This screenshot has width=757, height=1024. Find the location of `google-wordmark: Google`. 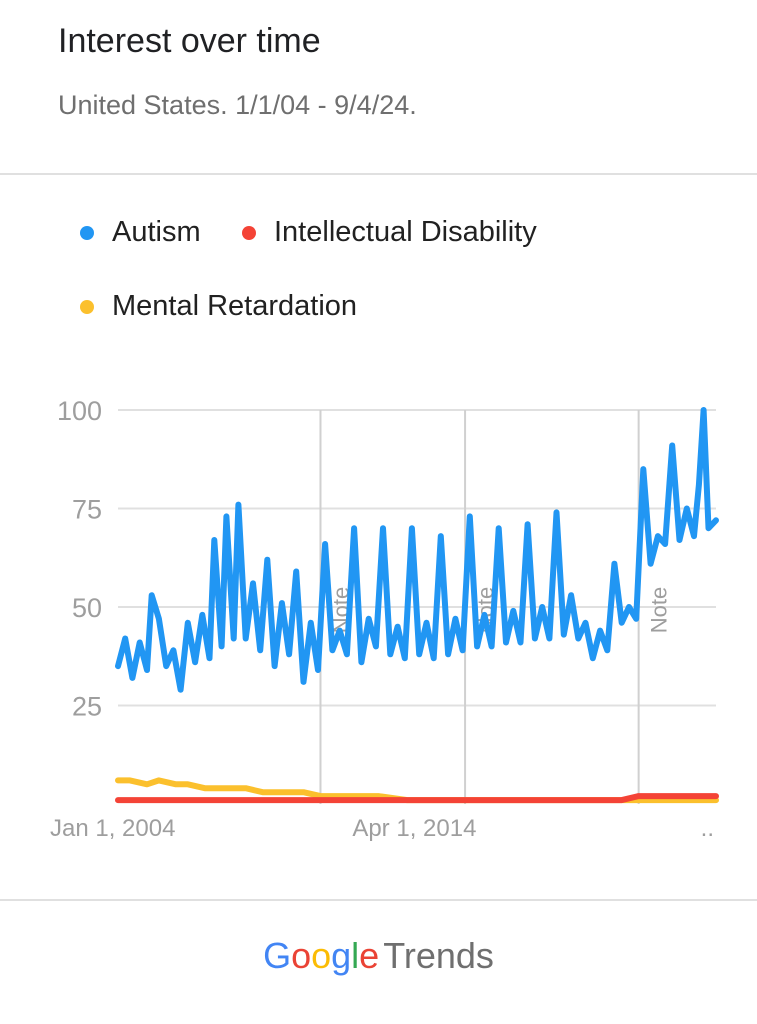

google-wordmark: Google is located at coordinates (321, 955).